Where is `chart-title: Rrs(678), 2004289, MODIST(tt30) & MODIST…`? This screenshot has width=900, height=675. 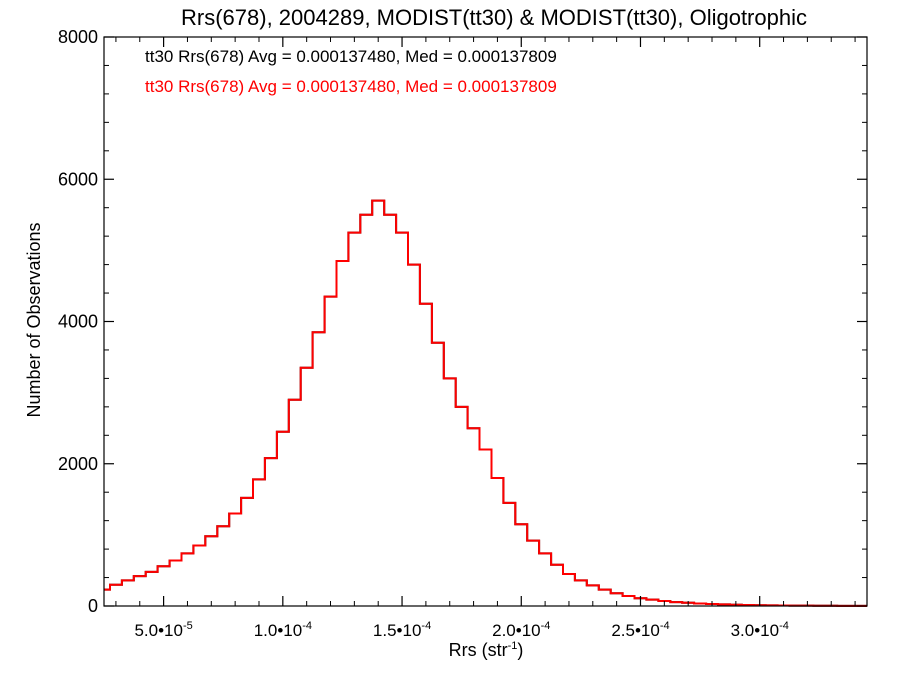 chart-title: Rrs(678), 2004289, MODIST(tt30) & MODIST… is located at coordinates (494, 17).